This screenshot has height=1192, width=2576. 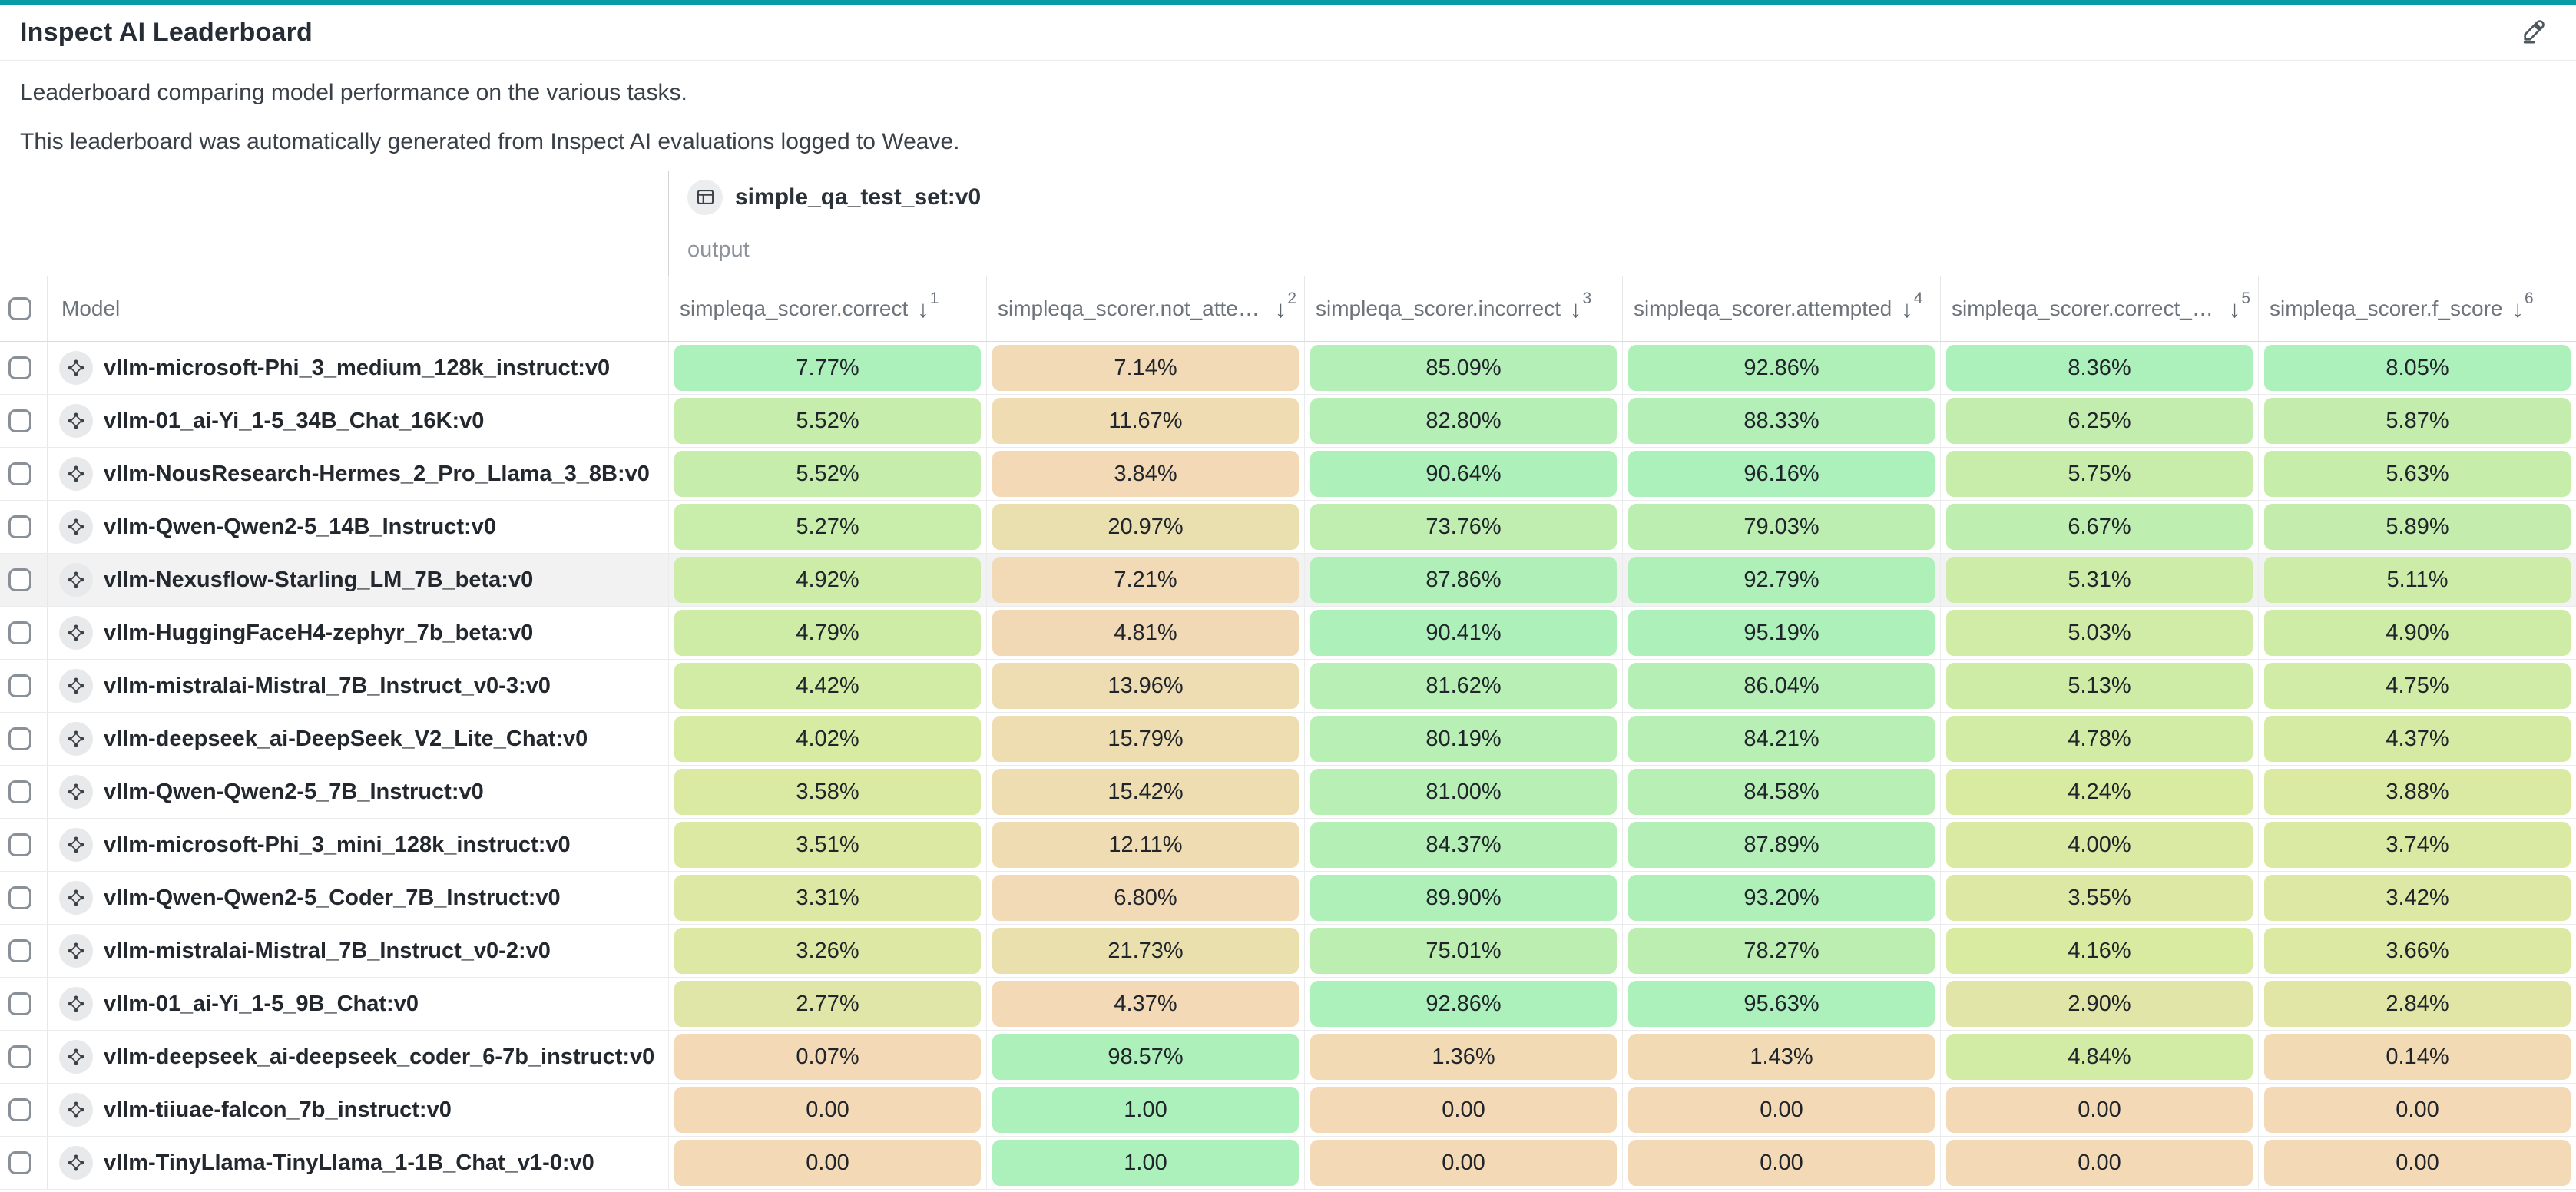 What do you see at coordinates (1145, 527) in the screenshot?
I see `score-pill: 20.97%` at bounding box center [1145, 527].